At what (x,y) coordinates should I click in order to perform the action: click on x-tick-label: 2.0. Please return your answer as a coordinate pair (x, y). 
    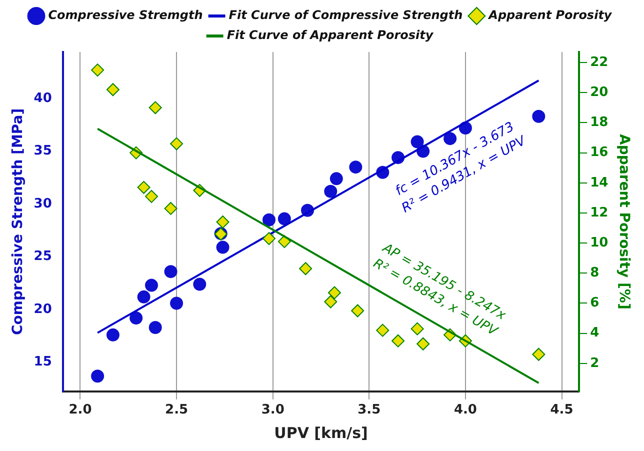
    Looking at the image, I should click on (80, 410).